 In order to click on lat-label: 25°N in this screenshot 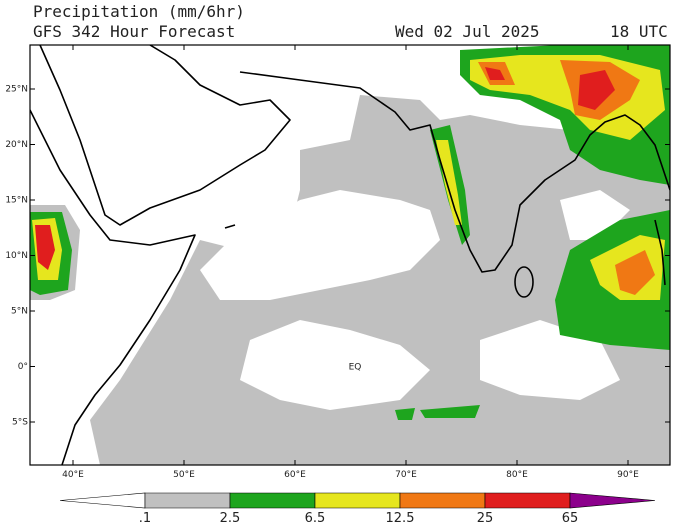, I will do `click(16, 90)`.